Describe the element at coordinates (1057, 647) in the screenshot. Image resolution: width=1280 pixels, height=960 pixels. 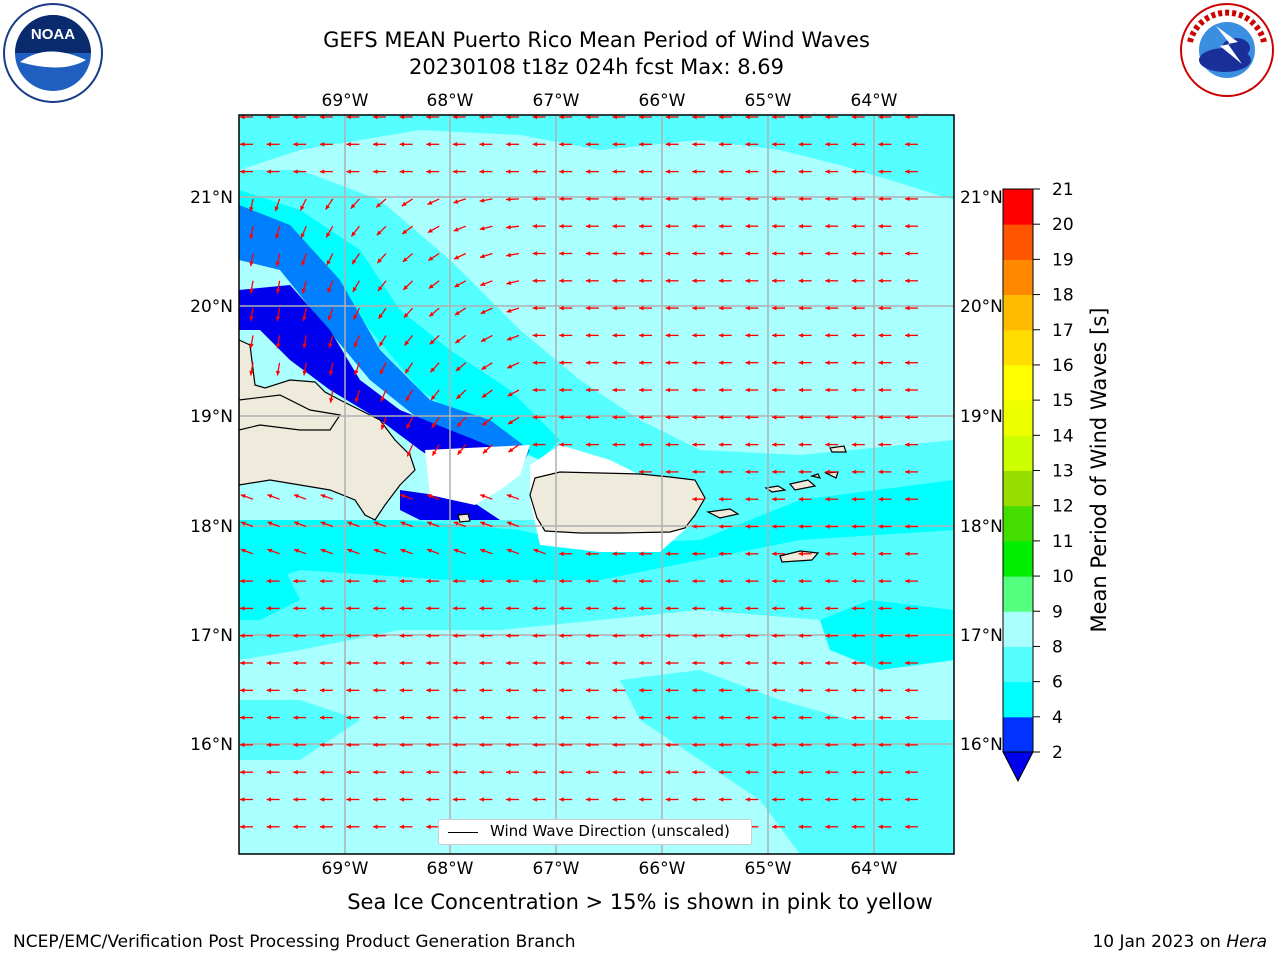
I see `colorbar-tick-label: 8` at that location.